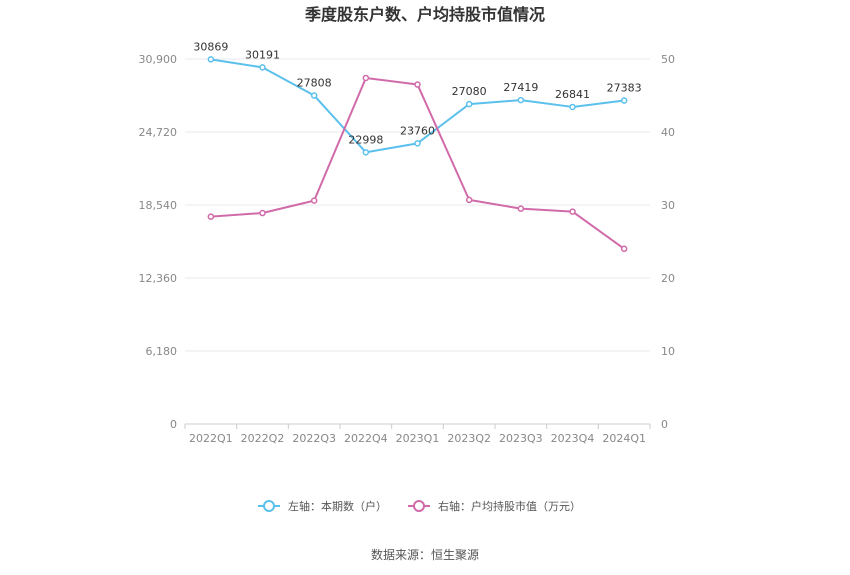 The image size is (850, 575). Describe the element at coordinates (158, 132) in the screenshot. I see `left-axis-tick-label: 24,720` at that location.